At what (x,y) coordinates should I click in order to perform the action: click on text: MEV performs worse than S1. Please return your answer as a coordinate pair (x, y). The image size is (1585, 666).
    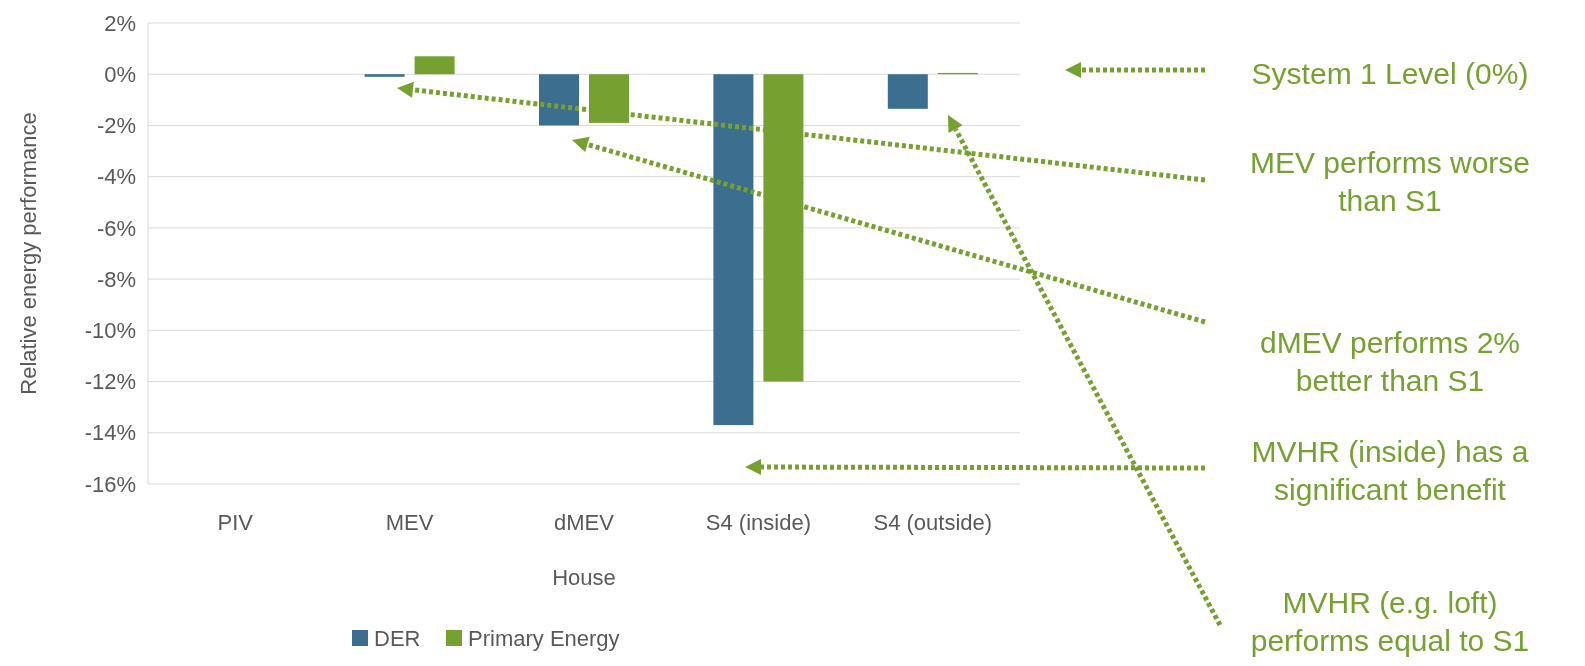
    Looking at the image, I should click on (1390, 181).